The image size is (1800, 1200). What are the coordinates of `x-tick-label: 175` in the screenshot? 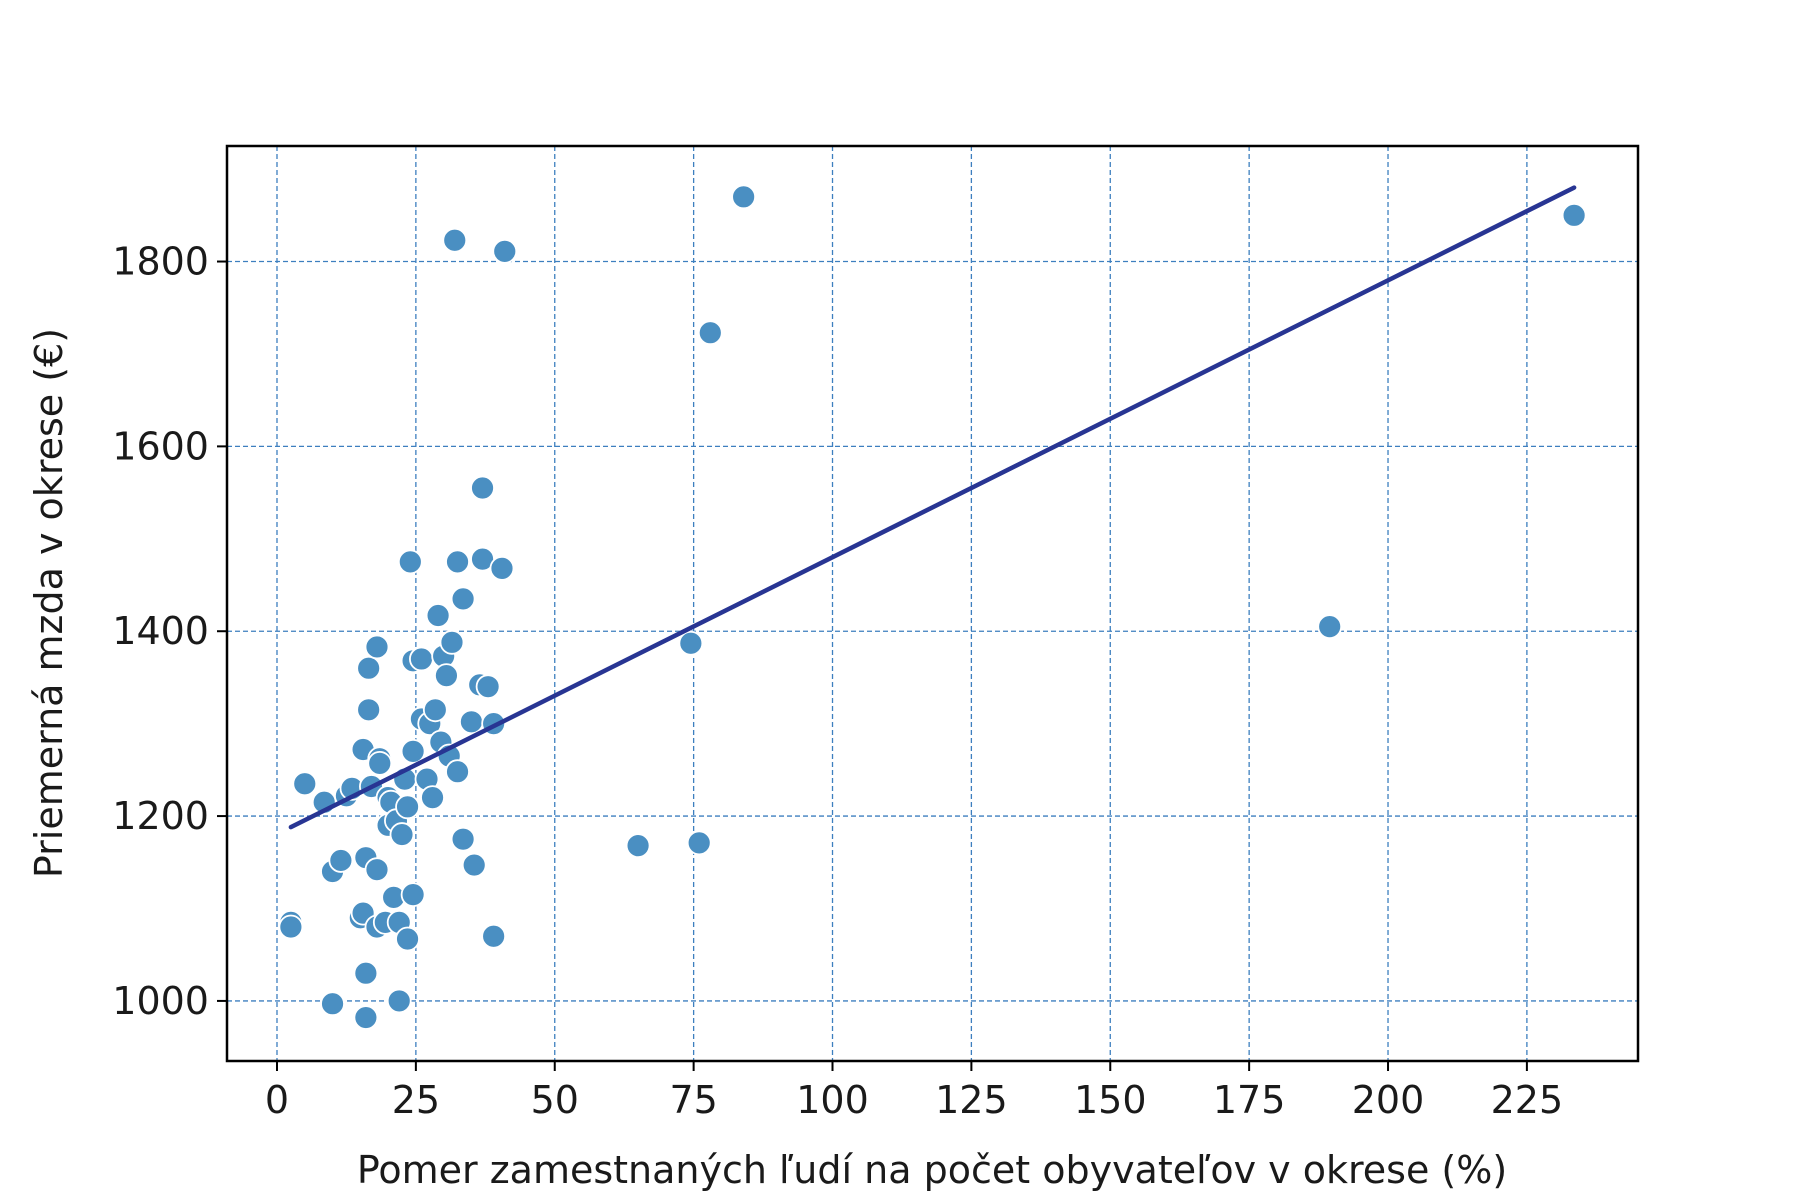 It's located at (1249, 1100).